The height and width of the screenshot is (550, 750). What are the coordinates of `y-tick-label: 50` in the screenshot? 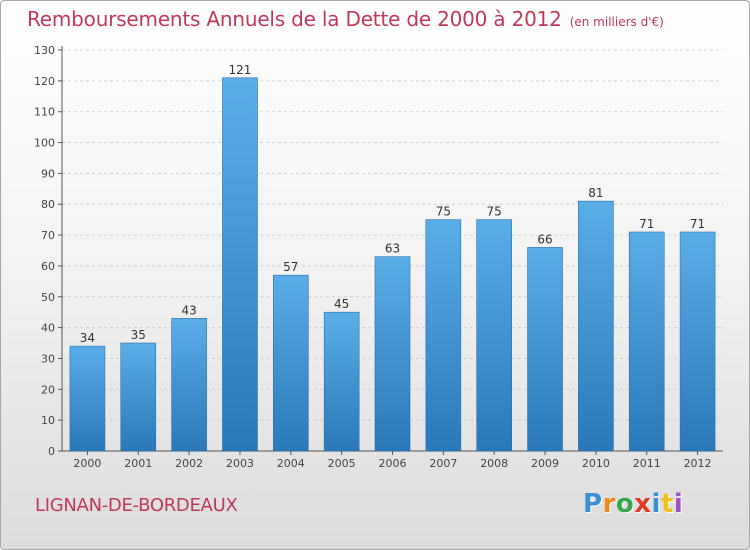 It's located at (48, 297).